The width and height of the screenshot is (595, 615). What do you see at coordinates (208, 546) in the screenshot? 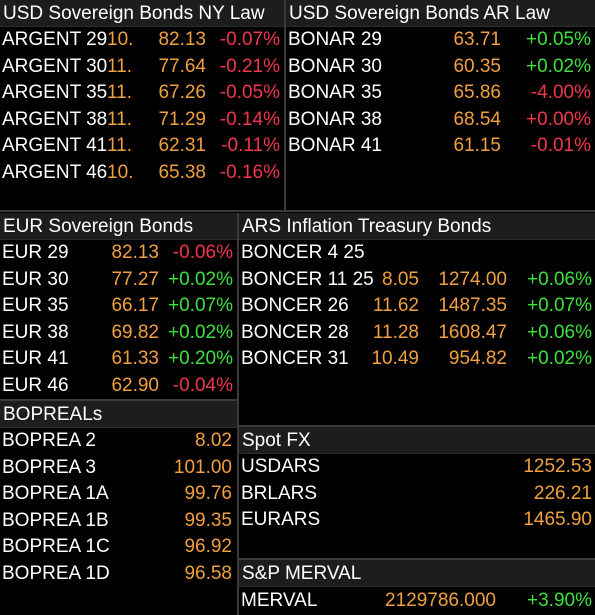
I see `last-price: 96.92` at bounding box center [208, 546].